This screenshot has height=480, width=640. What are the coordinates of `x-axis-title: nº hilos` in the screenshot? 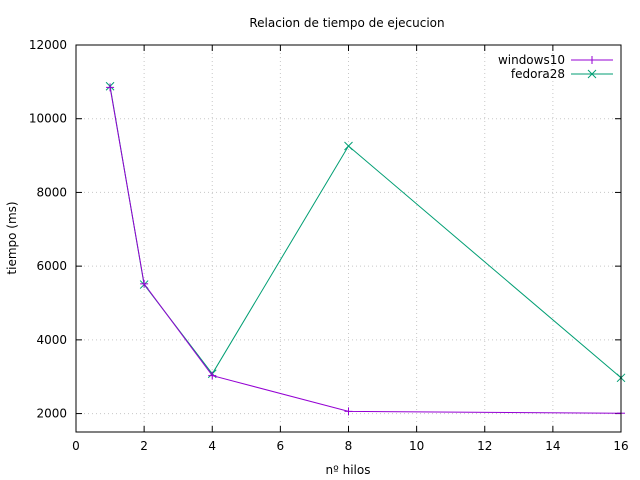 It's located at (348, 470).